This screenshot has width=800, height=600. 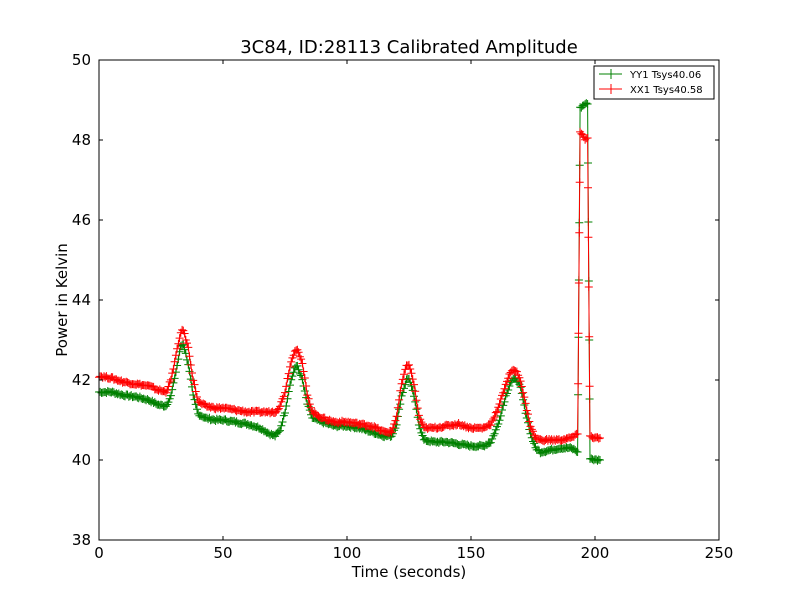 What do you see at coordinates (81, 220) in the screenshot?
I see `y-tick-label: 46` at bounding box center [81, 220].